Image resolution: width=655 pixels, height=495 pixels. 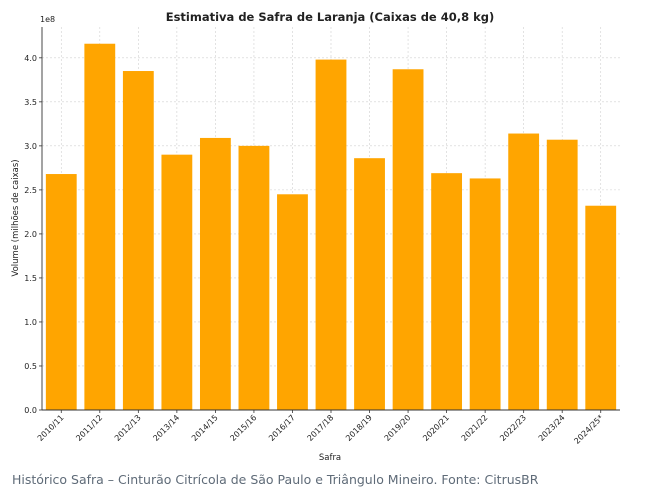 I want to click on x-tick-label: 2019/20, so click(x=398, y=428).